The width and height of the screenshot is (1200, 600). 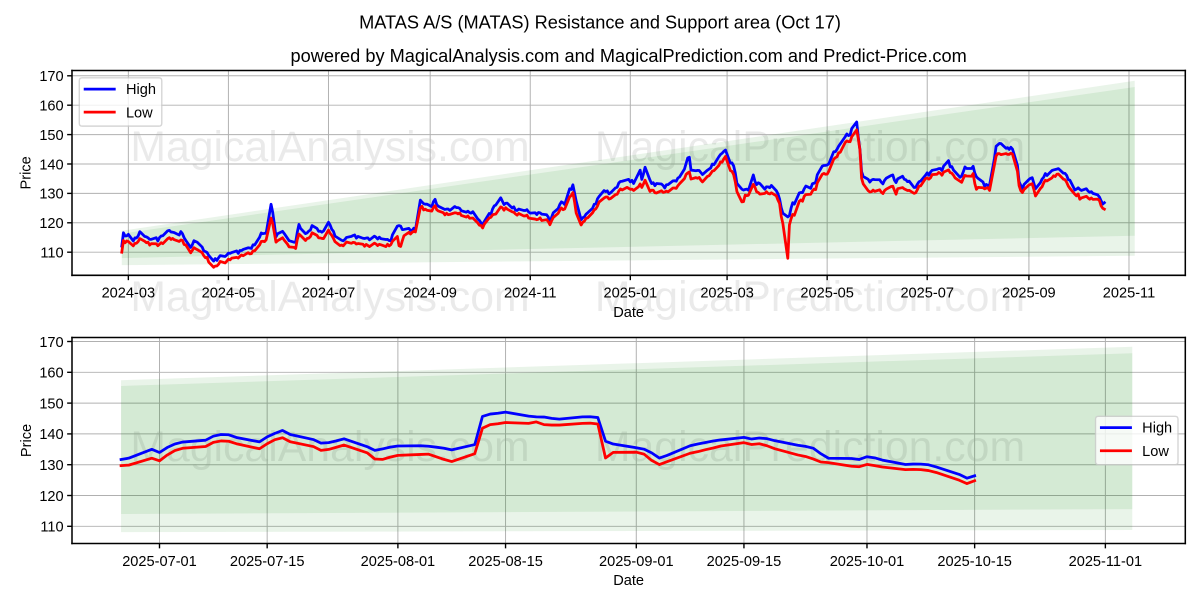 What do you see at coordinates (631, 294) in the screenshot?
I see `svg-text: 2025-01` at bounding box center [631, 294].